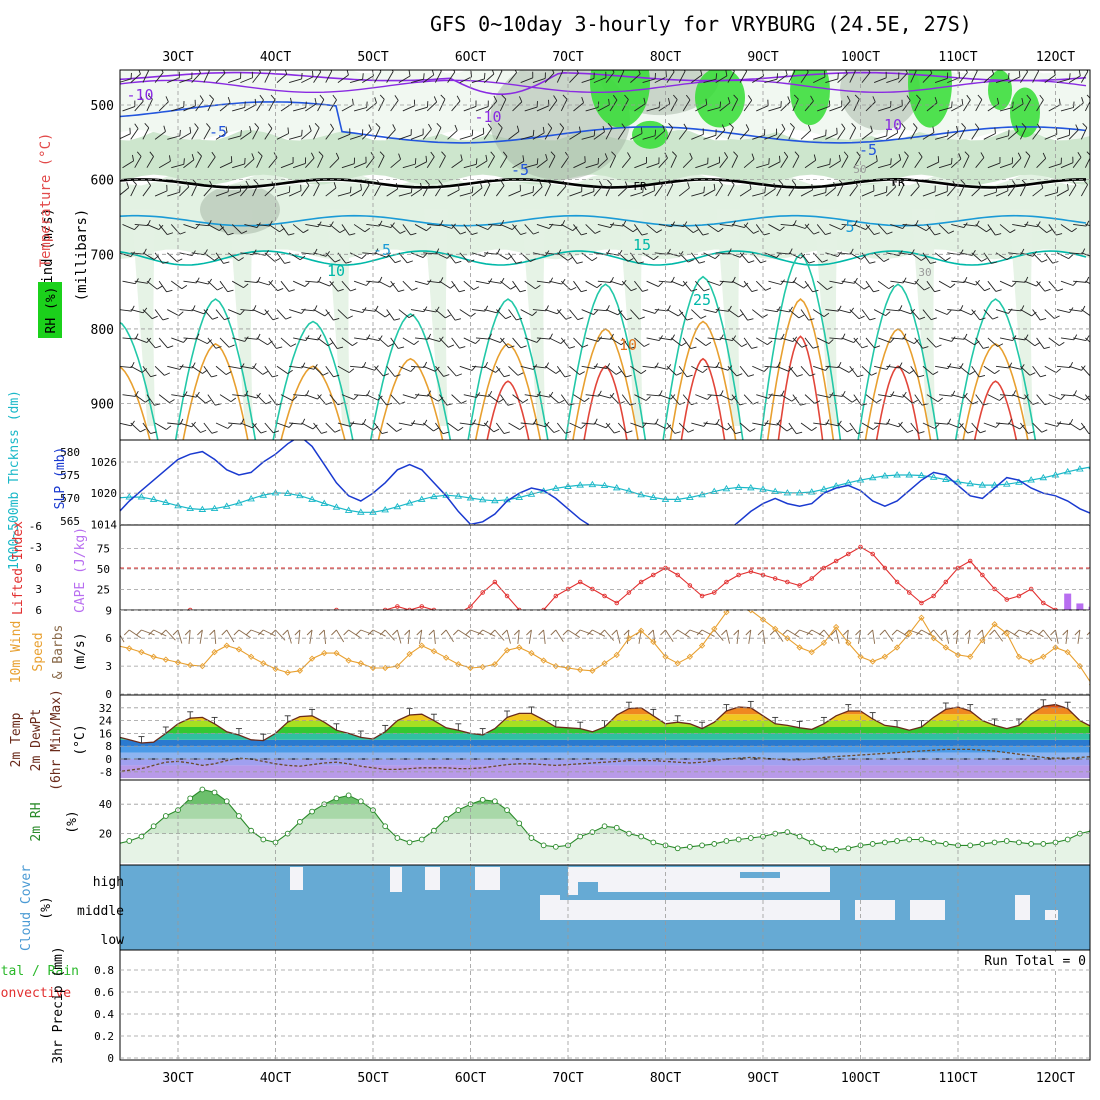  Describe the element at coordinates (1037, 633) in the screenshot. I see `wind10-barb` at that location.